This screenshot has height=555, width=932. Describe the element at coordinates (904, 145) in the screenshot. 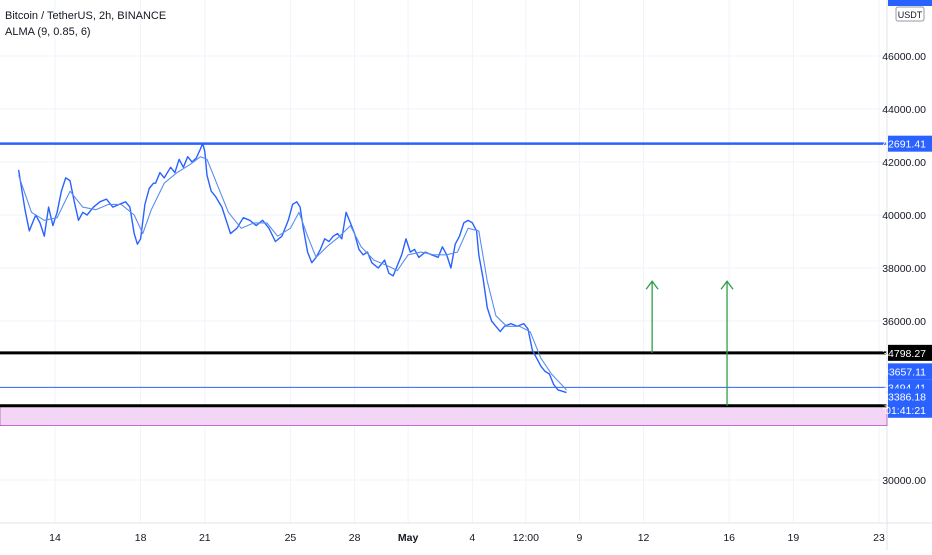

I see `level-price-tag-text: 42691.41` at that location.